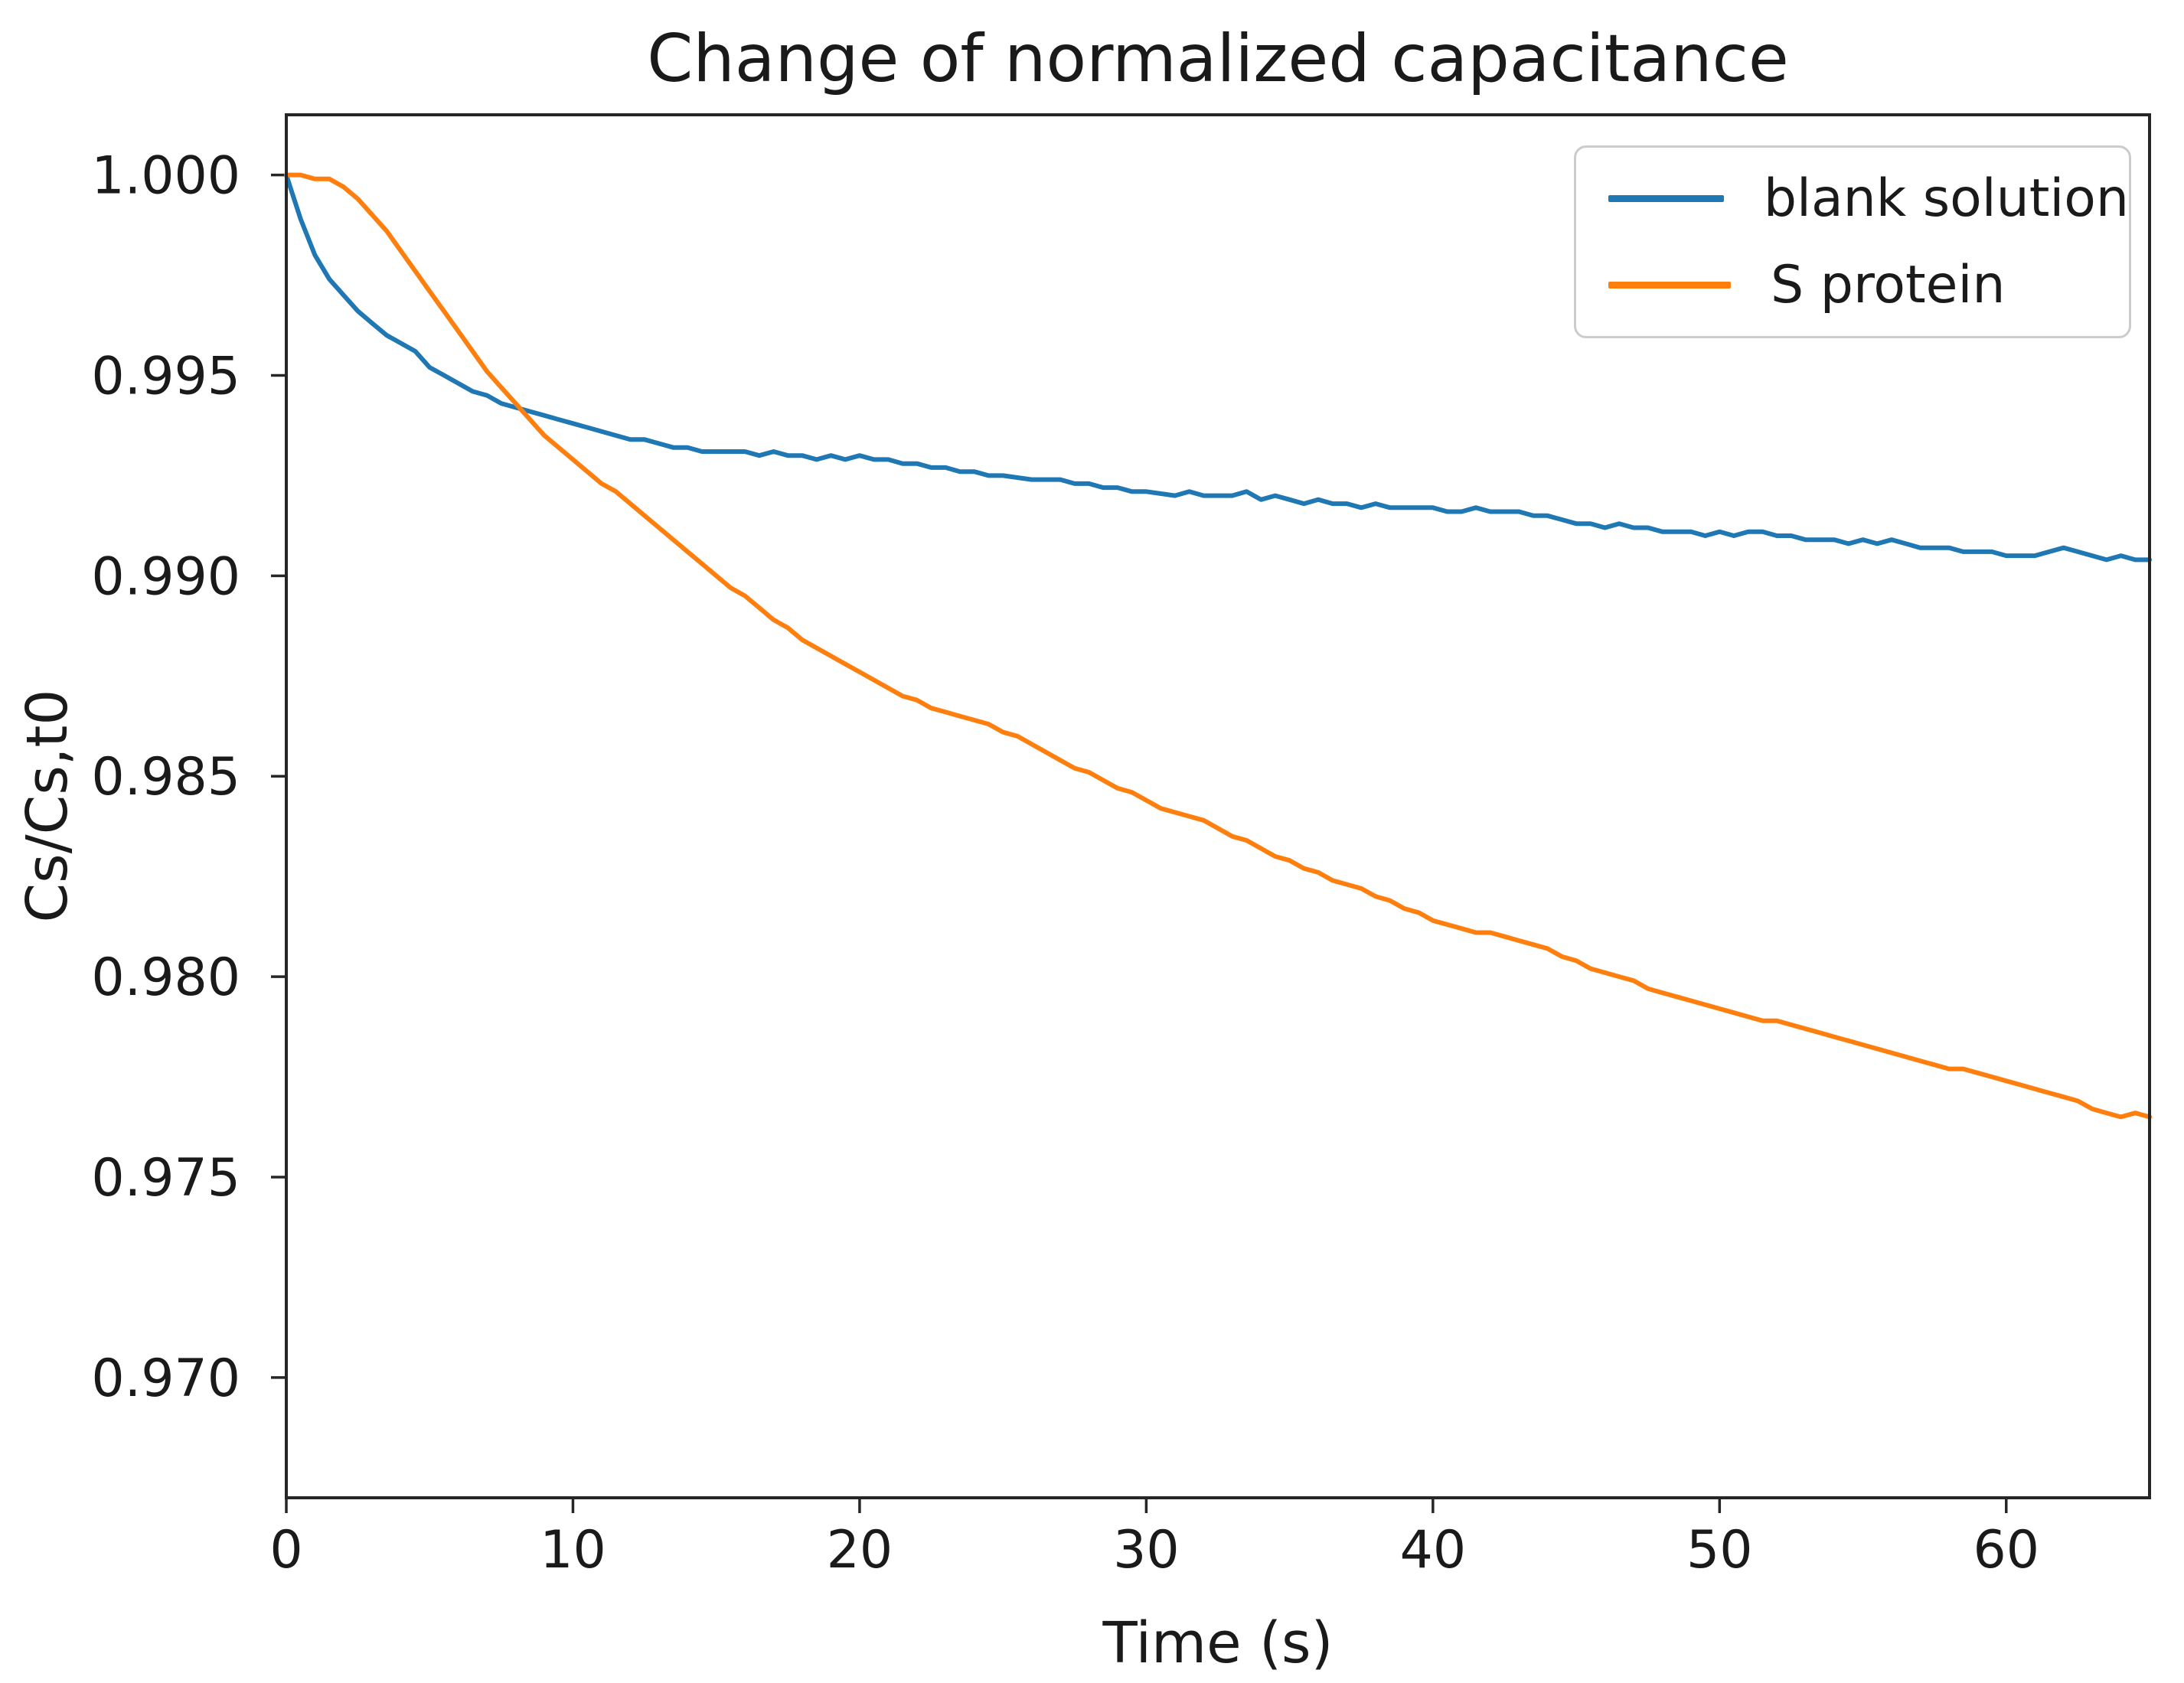 The height and width of the screenshot is (1683, 2184). I want to click on x-tick-label-60: 60, so click(2006, 1550).